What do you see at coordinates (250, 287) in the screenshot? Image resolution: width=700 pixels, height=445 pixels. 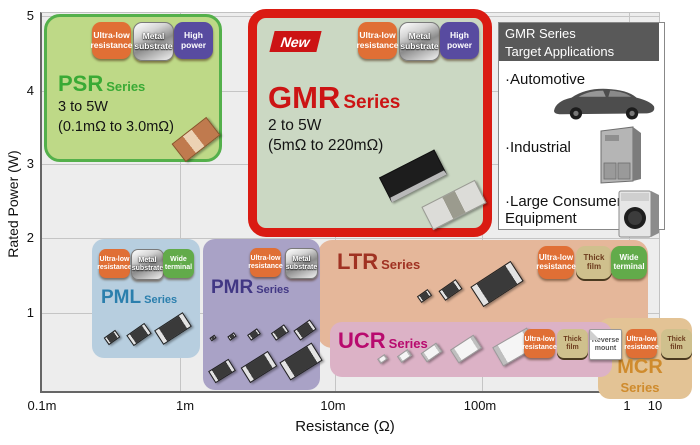 I see `pmr-series-title: PMR Series` at bounding box center [250, 287].